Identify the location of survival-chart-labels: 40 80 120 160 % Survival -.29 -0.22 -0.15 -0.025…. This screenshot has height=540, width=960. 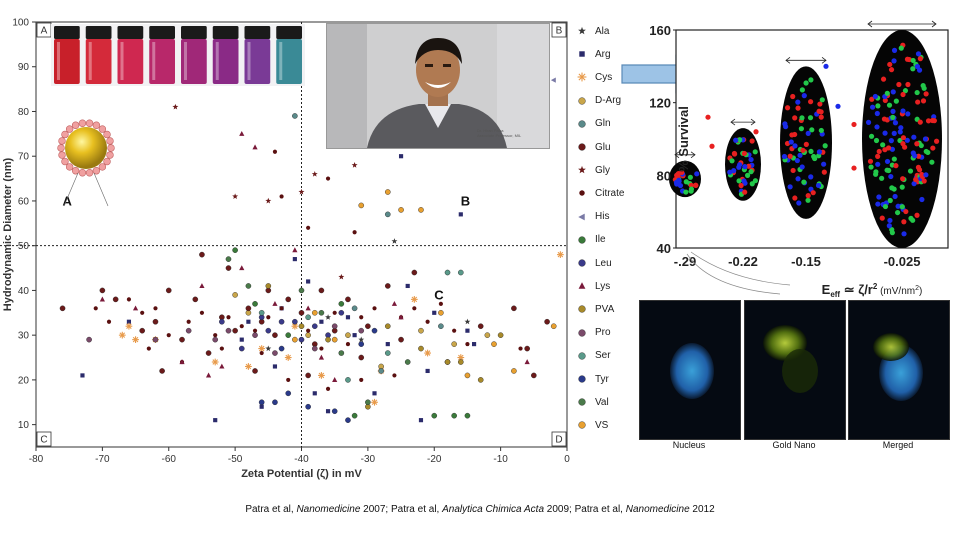
(785, 161).